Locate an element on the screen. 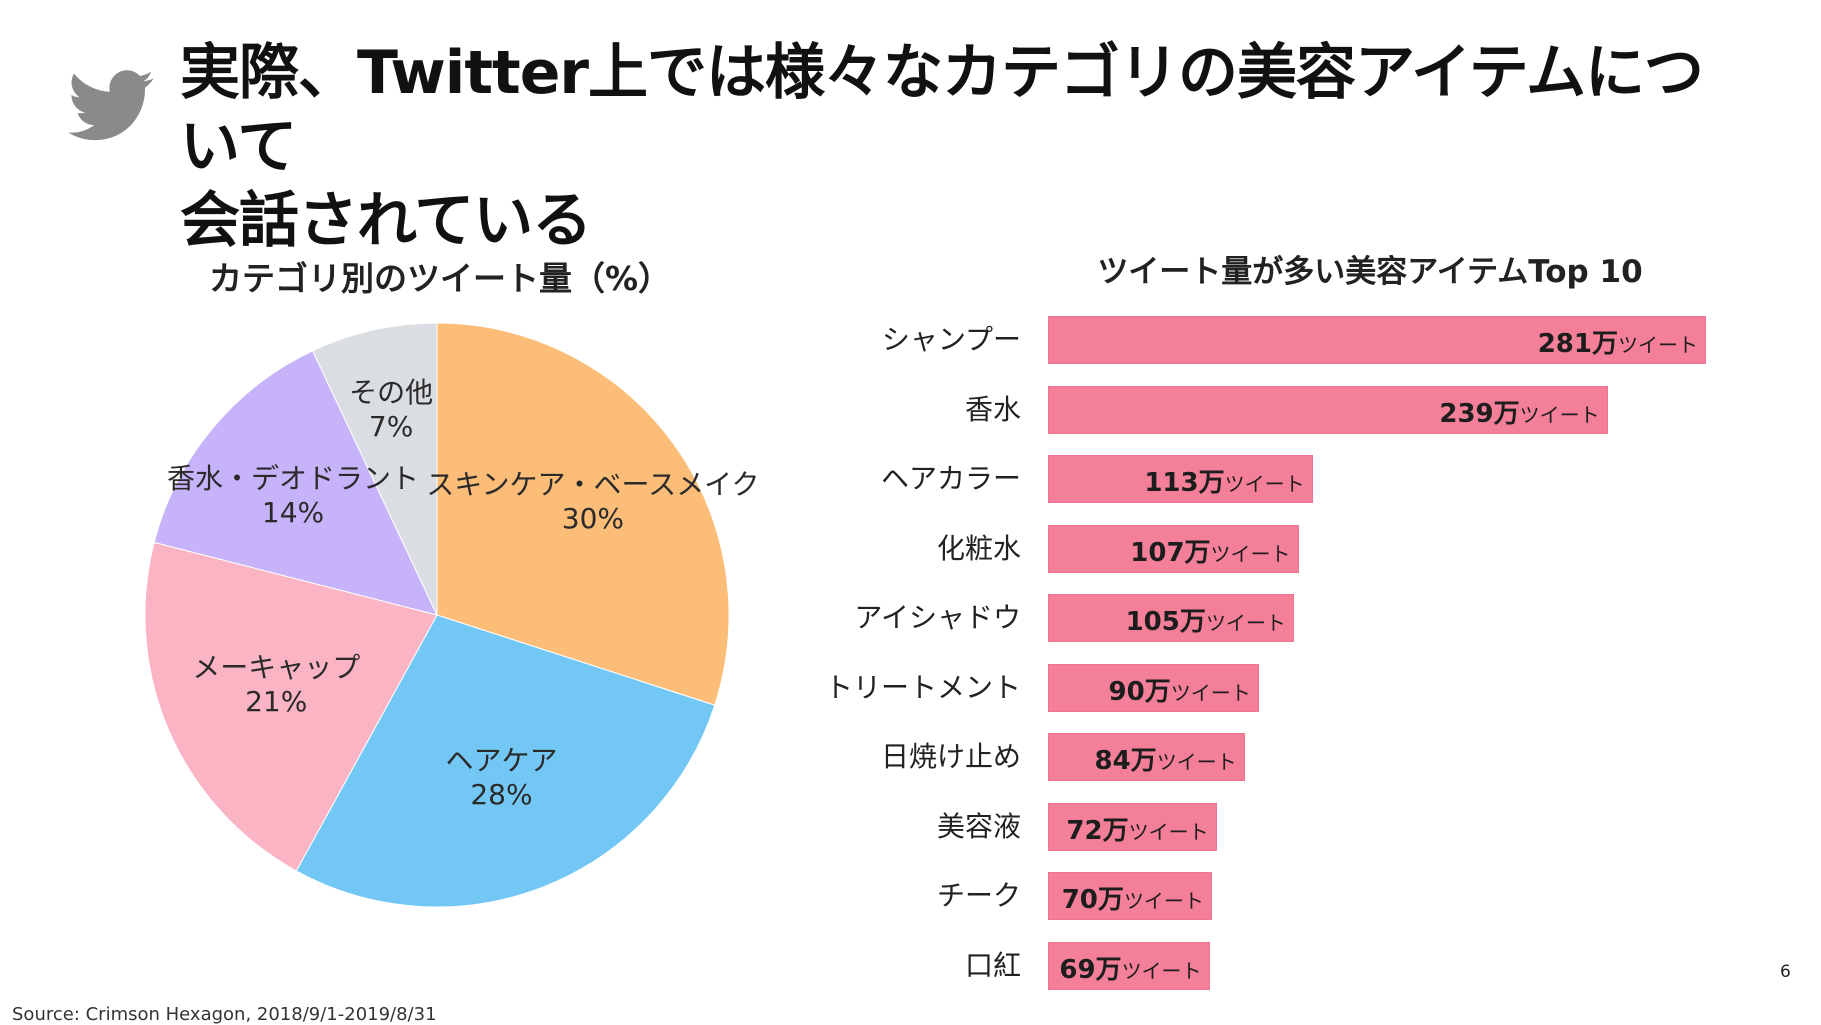 This screenshot has width=1821, height=1025. pie-slice-label: スキンケア・ベースメイク 30% is located at coordinates (592, 502).